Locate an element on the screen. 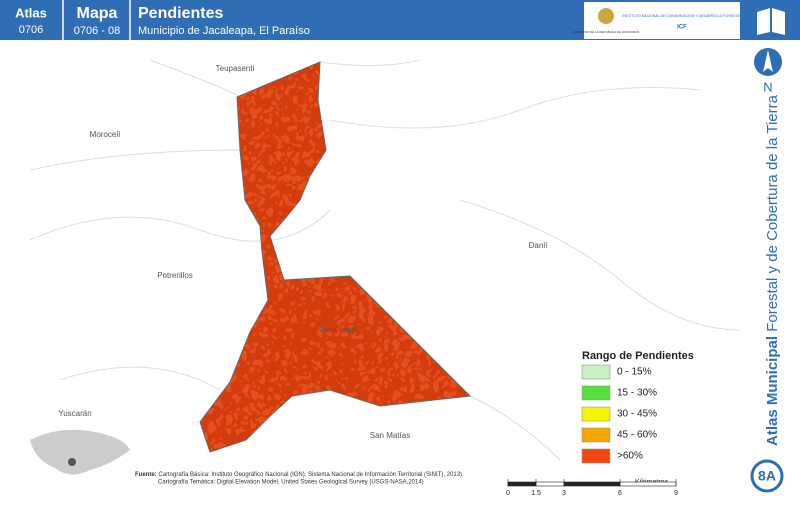 The width and height of the screenshot is (800, 505). legend-title: Rango de Pendientes is located at coordinates (638, 356).